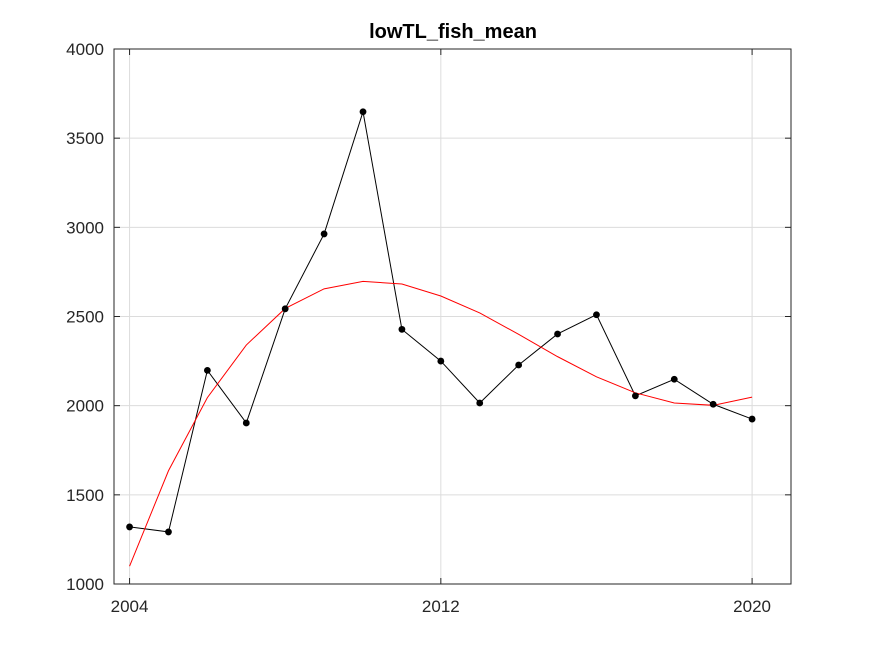 The image size is (875, 656). What do you see at coordinates (85, 584) in the screenshot?
I see `y-tick-label: 1000` at bounding box center [85, 584].